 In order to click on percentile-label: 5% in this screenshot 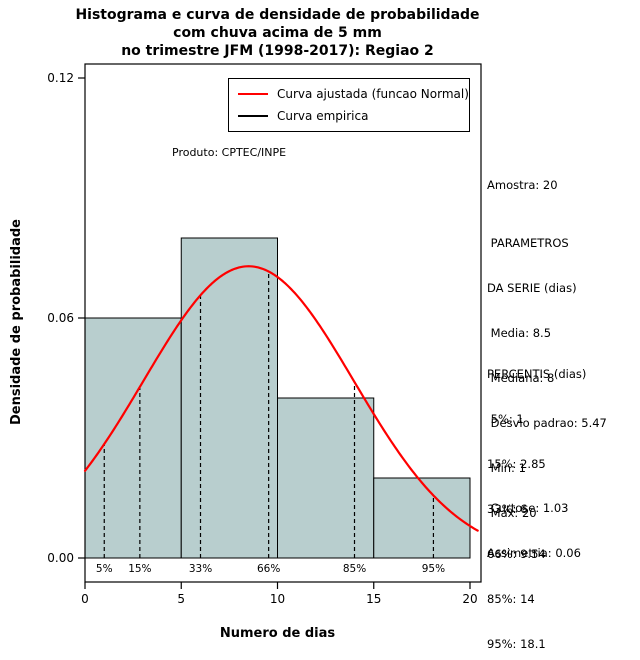, I will do `click(104, 569)`.